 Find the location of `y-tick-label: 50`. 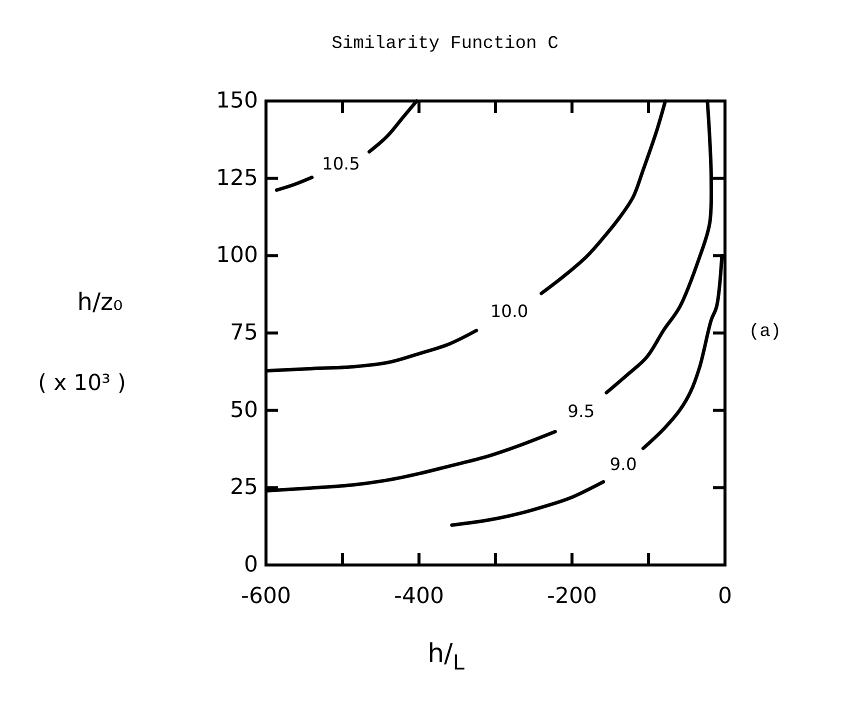

y-tick-label: 50 is located at coordinates (244, 410).